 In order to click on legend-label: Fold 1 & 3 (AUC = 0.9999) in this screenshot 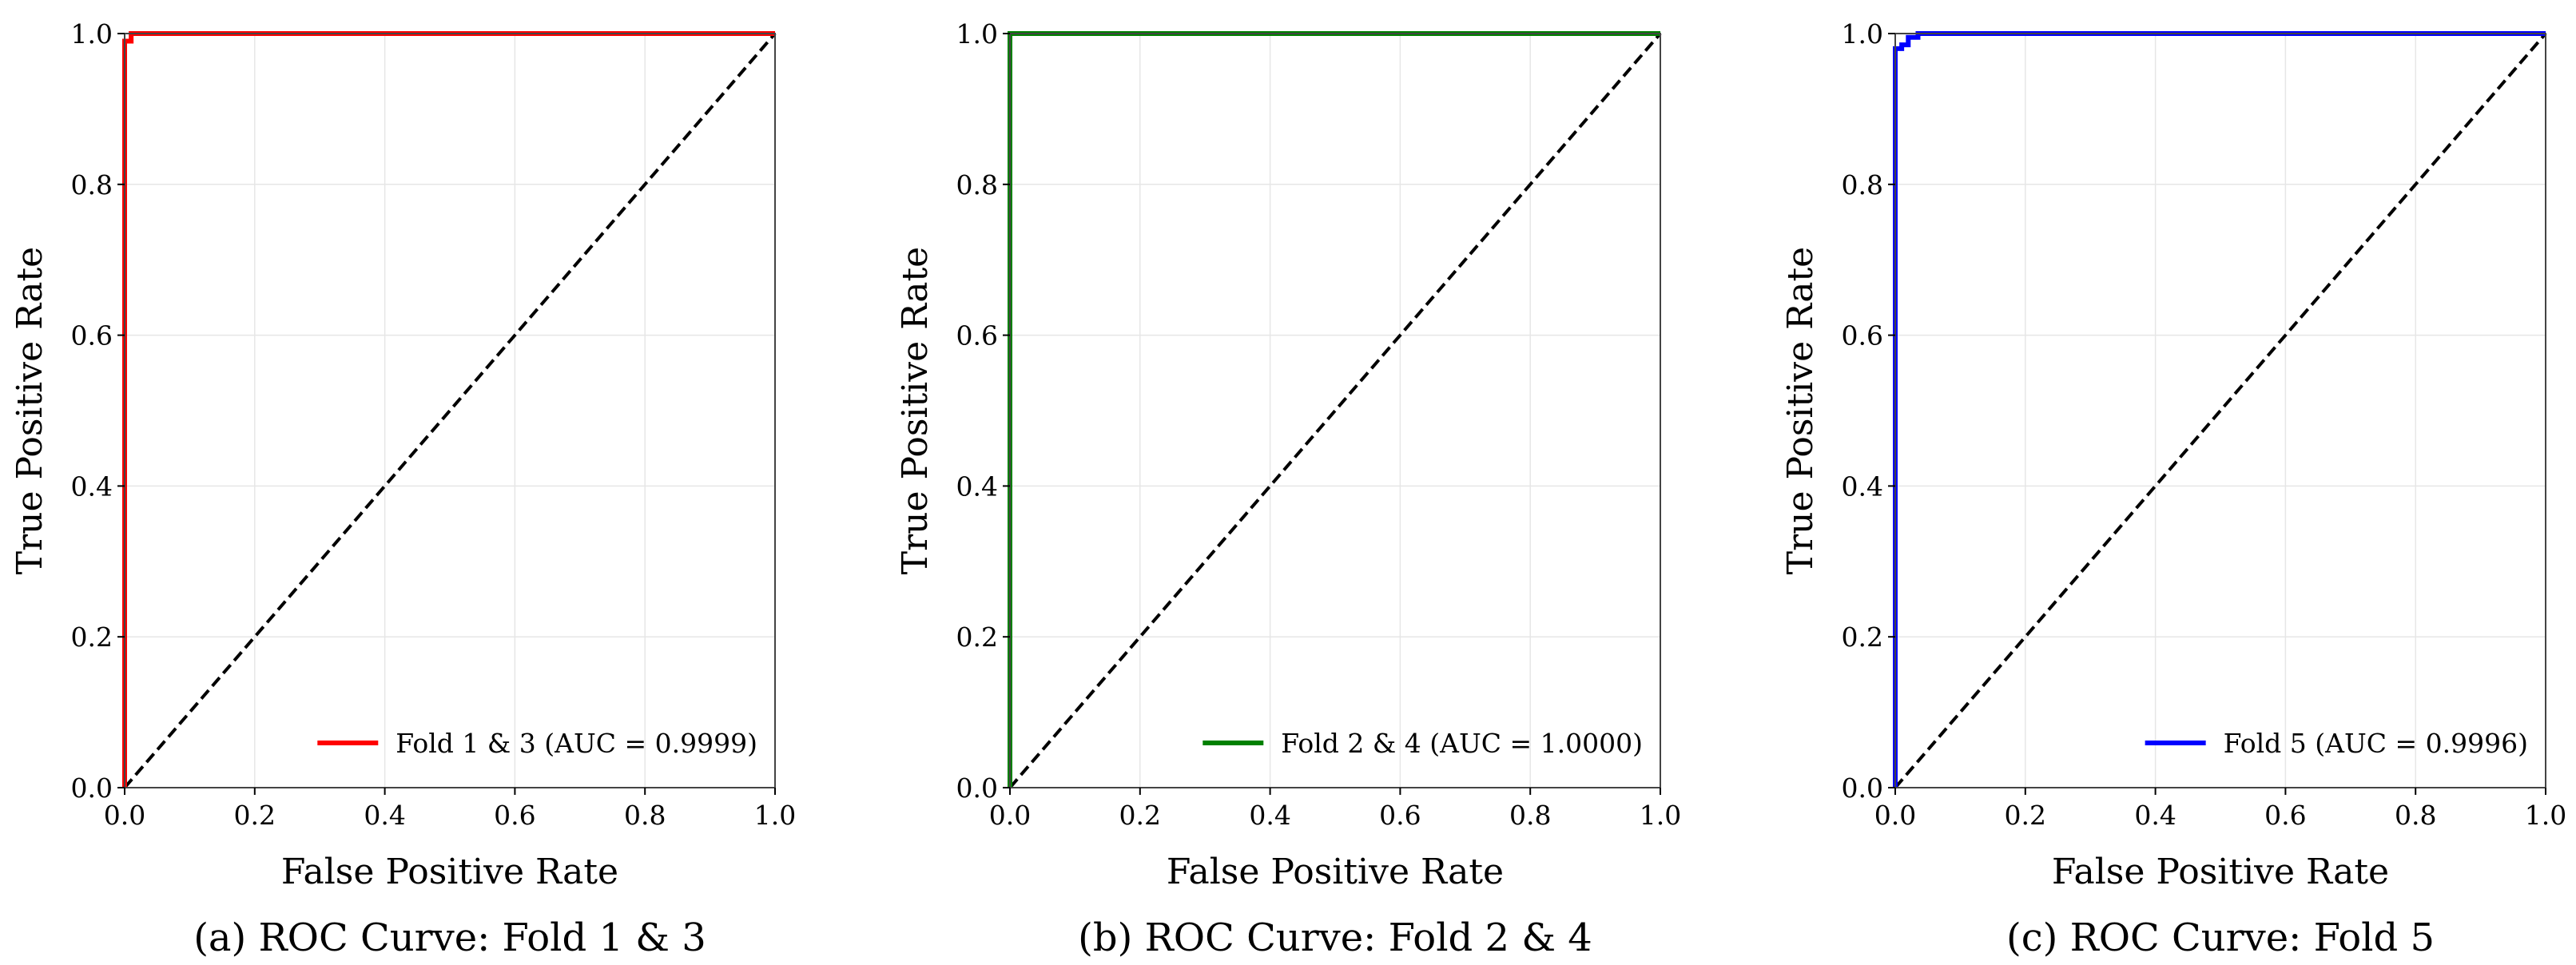, I will do `click(576, 743)`.